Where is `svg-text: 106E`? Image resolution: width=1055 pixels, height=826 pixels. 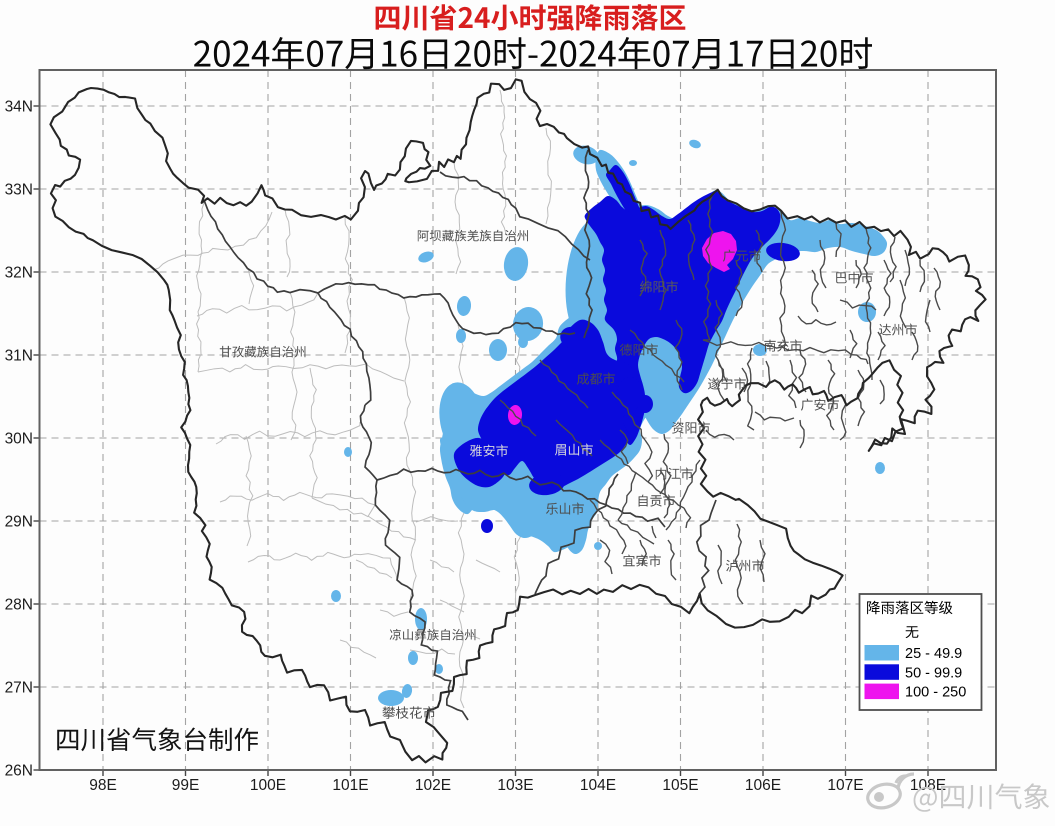
svg-text: 106E is located at coordinates (763, 785).